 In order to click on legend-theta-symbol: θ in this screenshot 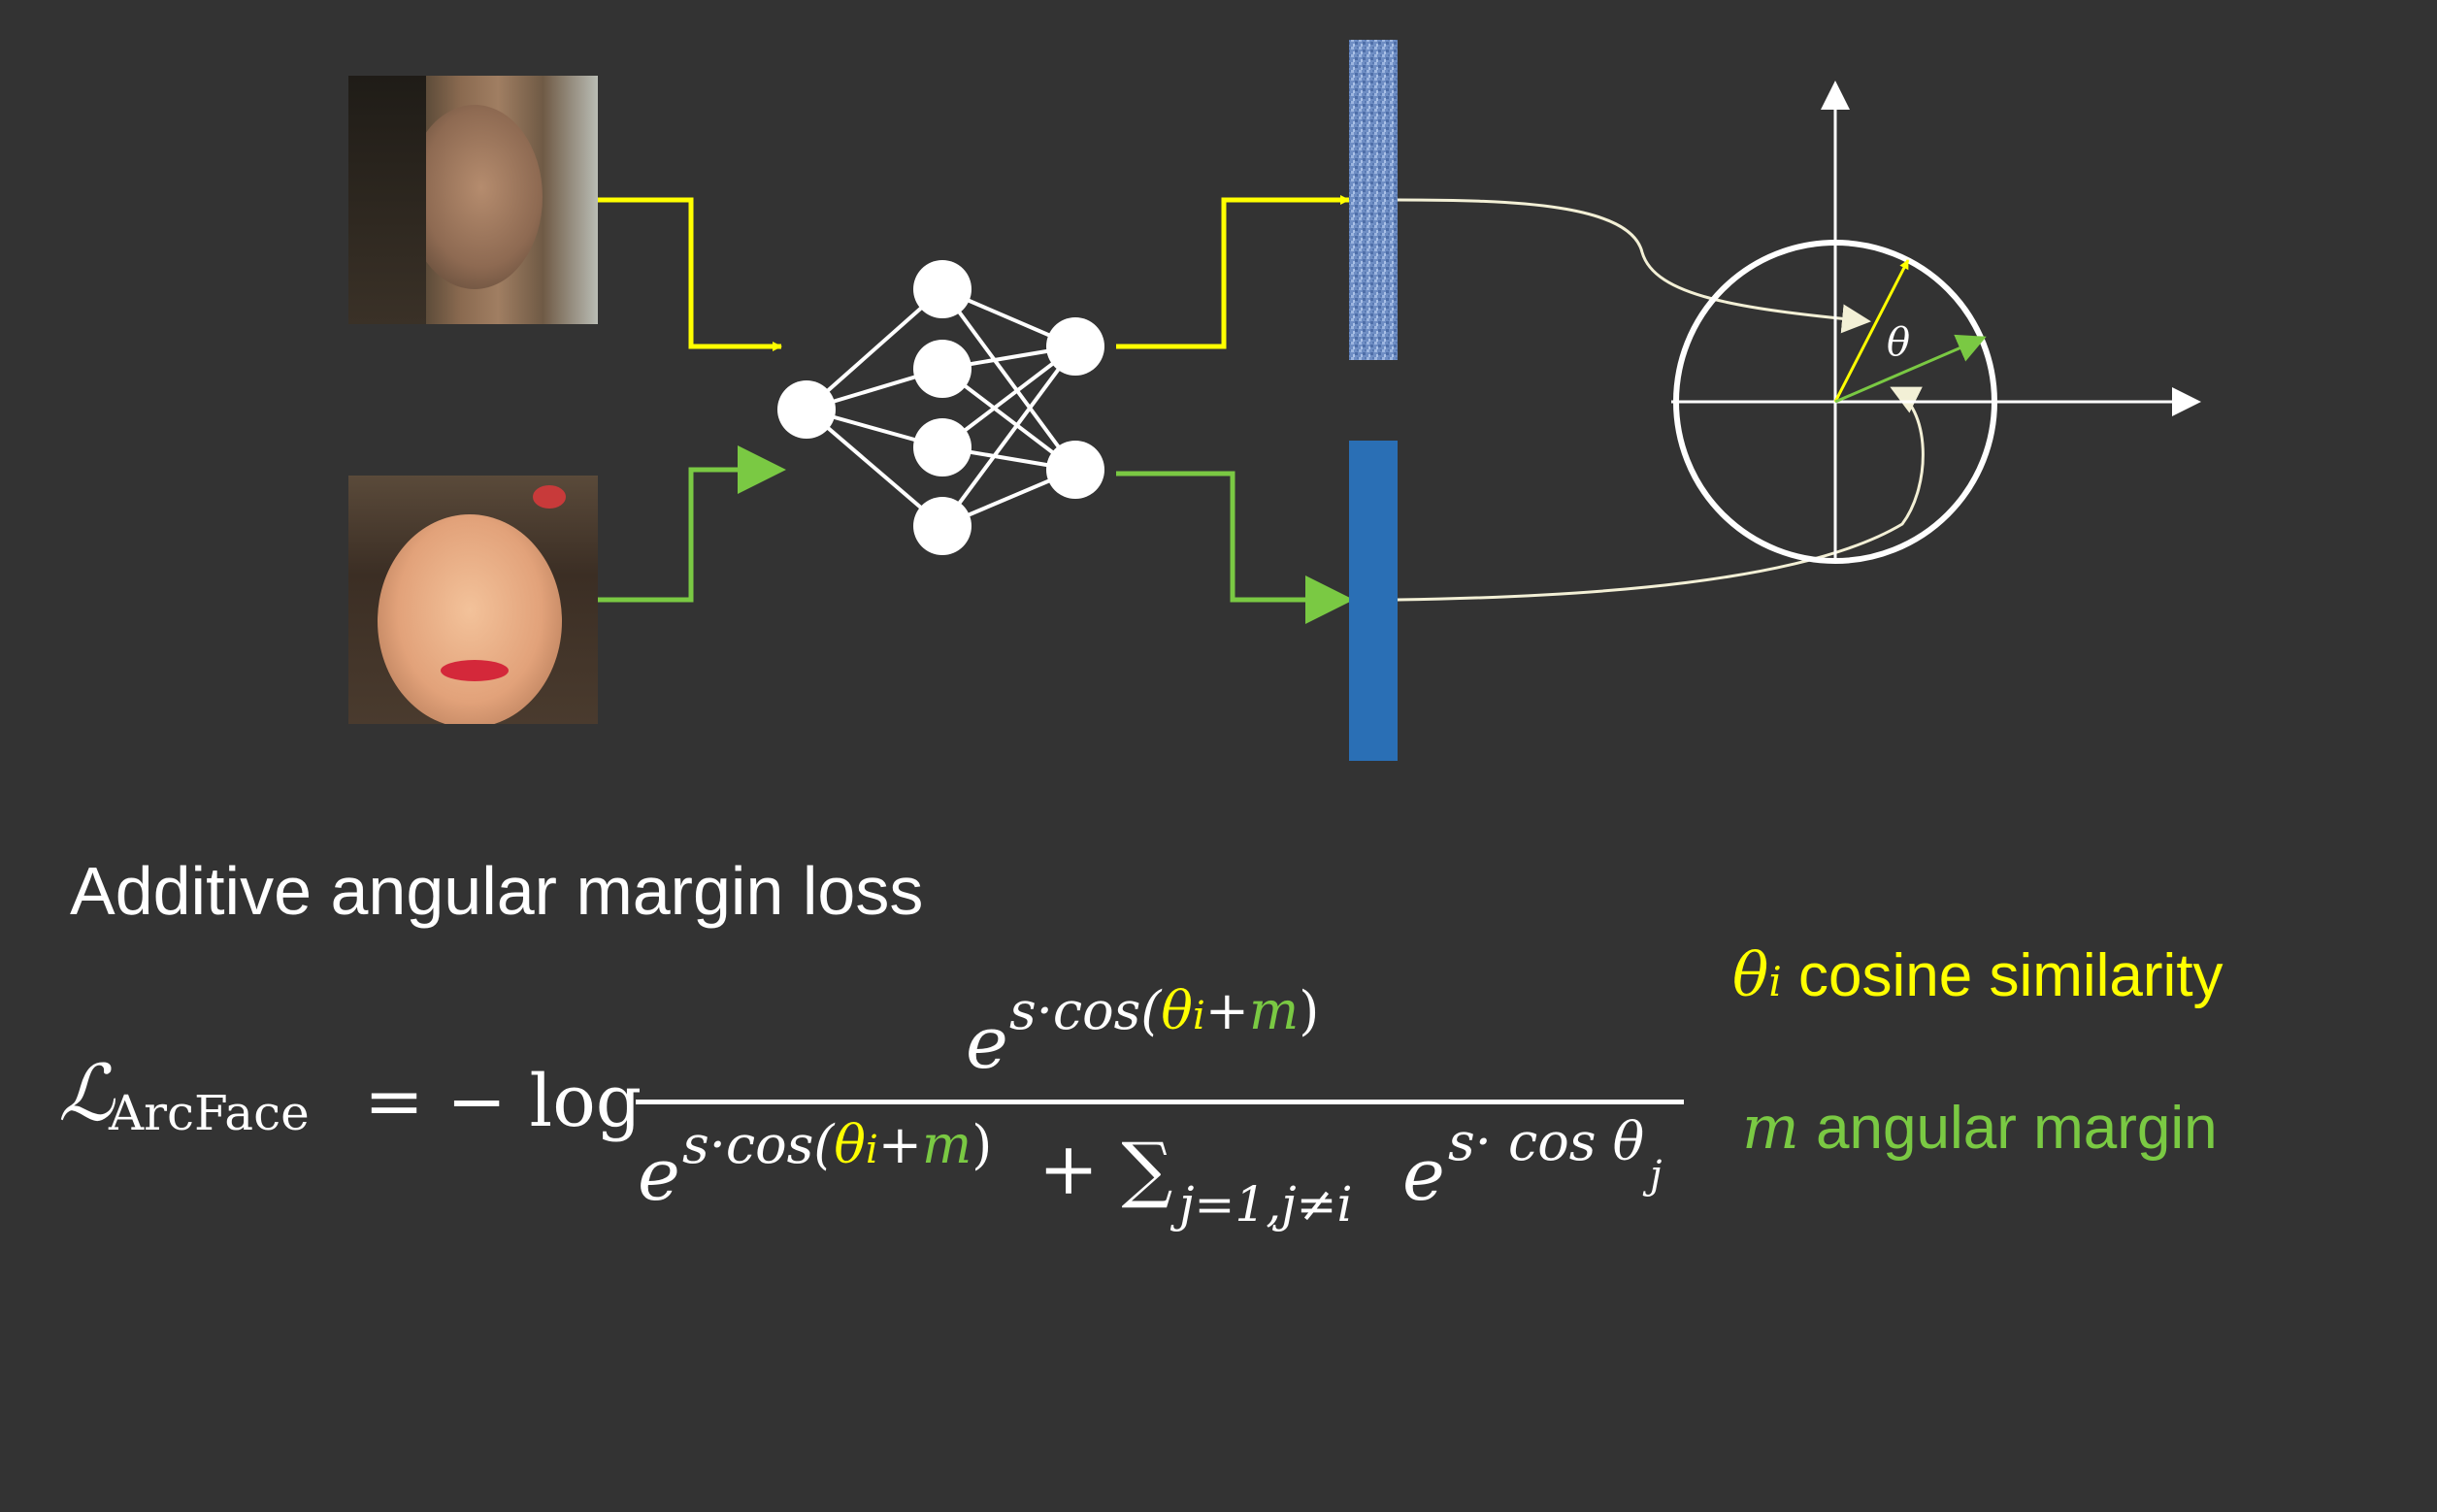, I will do `click(1750, 974)`.